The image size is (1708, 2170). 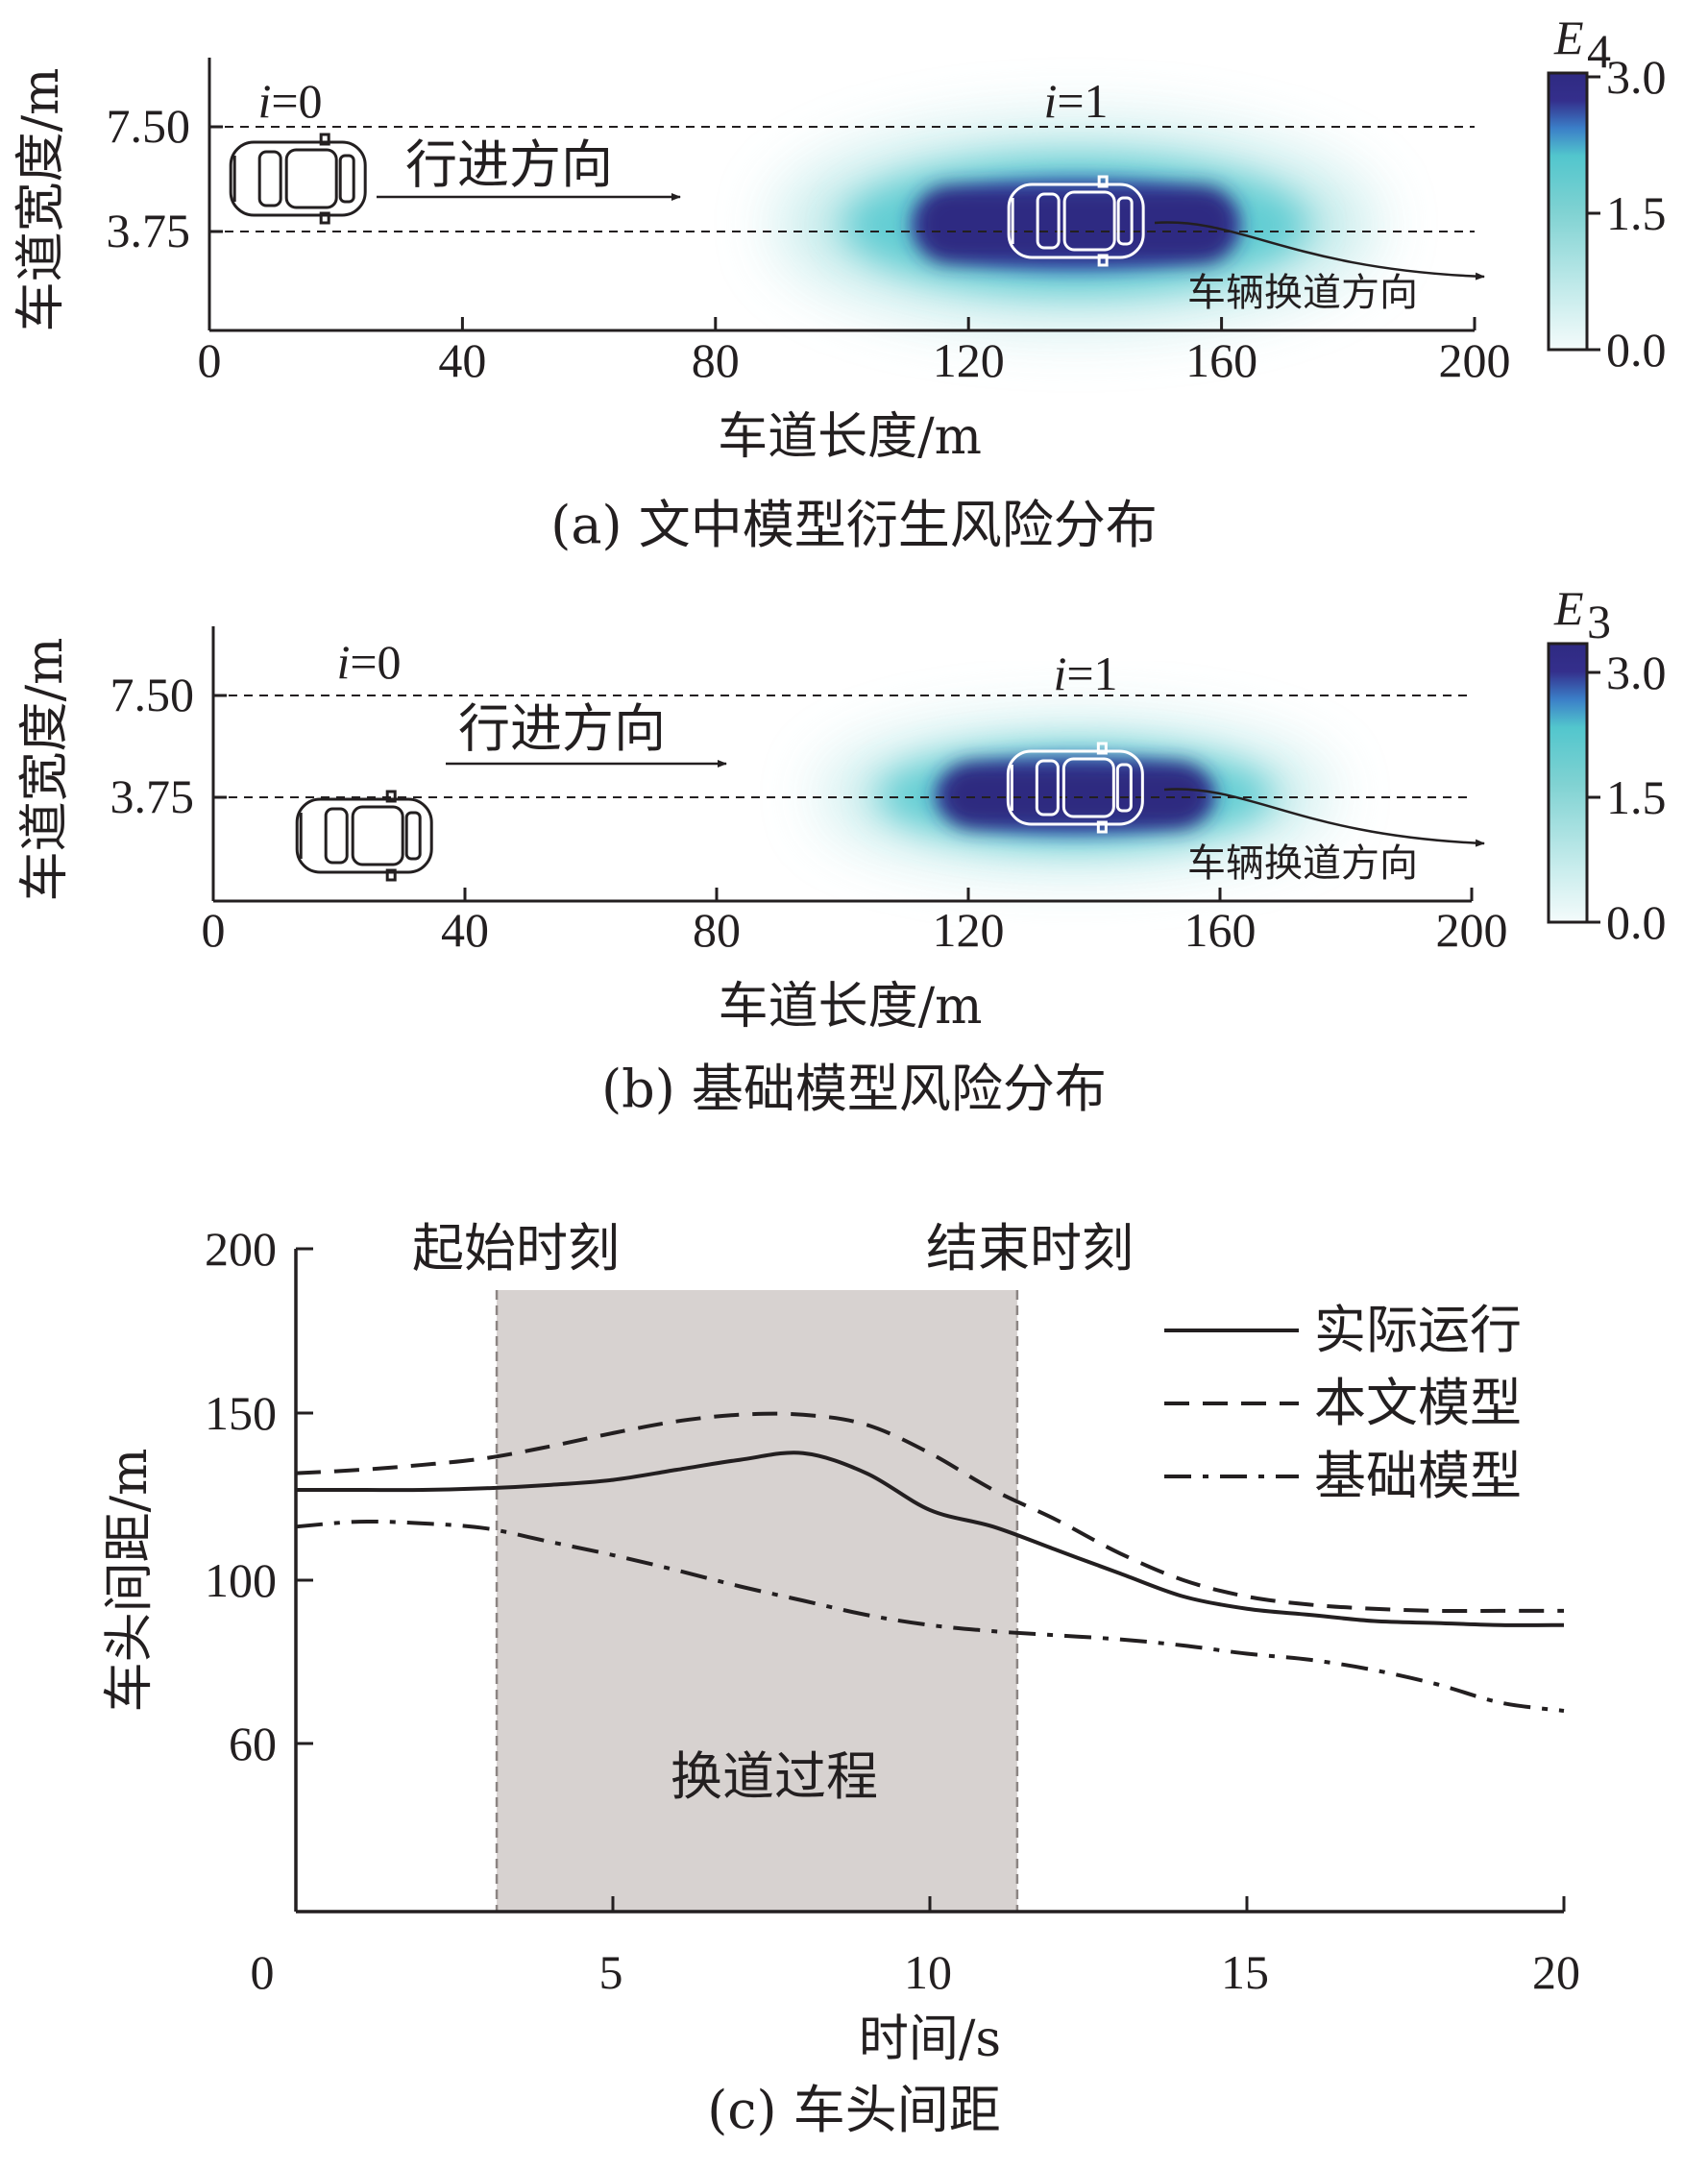 What do you see at coordinates (1418, 1476) in the screenshot?
I see `legend-label: 基础模型` at bounding box center [1418, 1476].